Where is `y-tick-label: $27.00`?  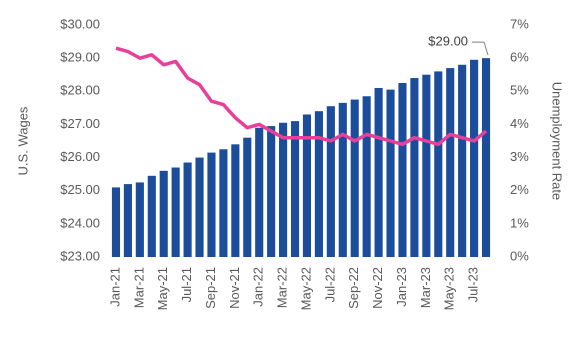
y-tick-label: $27.00 is located at coordinates (80, 123).